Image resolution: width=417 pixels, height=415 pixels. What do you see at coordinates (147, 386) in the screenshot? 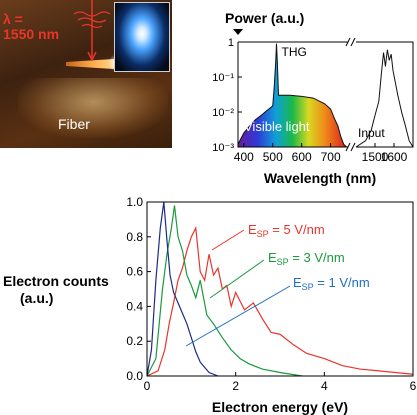
I see `x-tick-label: 0` at bounding box center [147, 386].